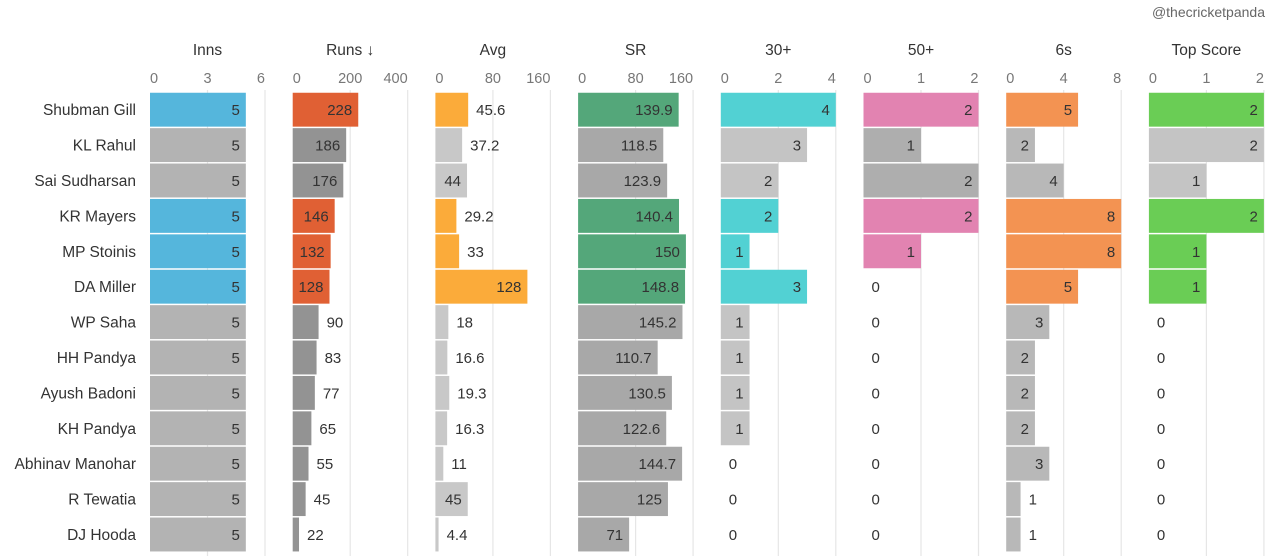  Describe the element at coordinates (968, 216) in the screenshot. I see `data-label-50: 2` at that location.